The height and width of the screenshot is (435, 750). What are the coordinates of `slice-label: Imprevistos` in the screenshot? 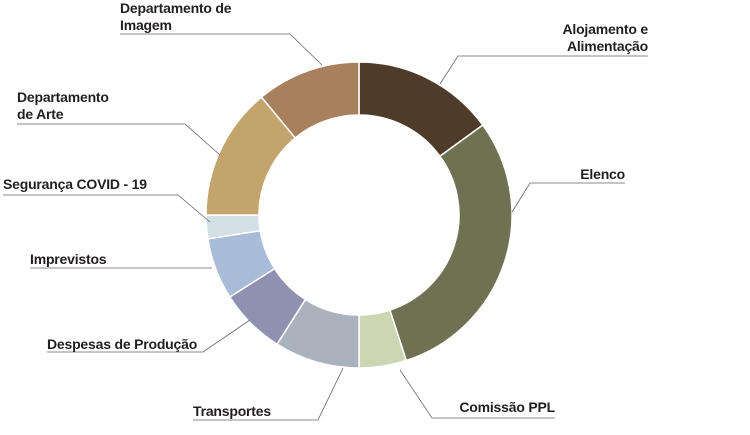 It's located at (68, 259).